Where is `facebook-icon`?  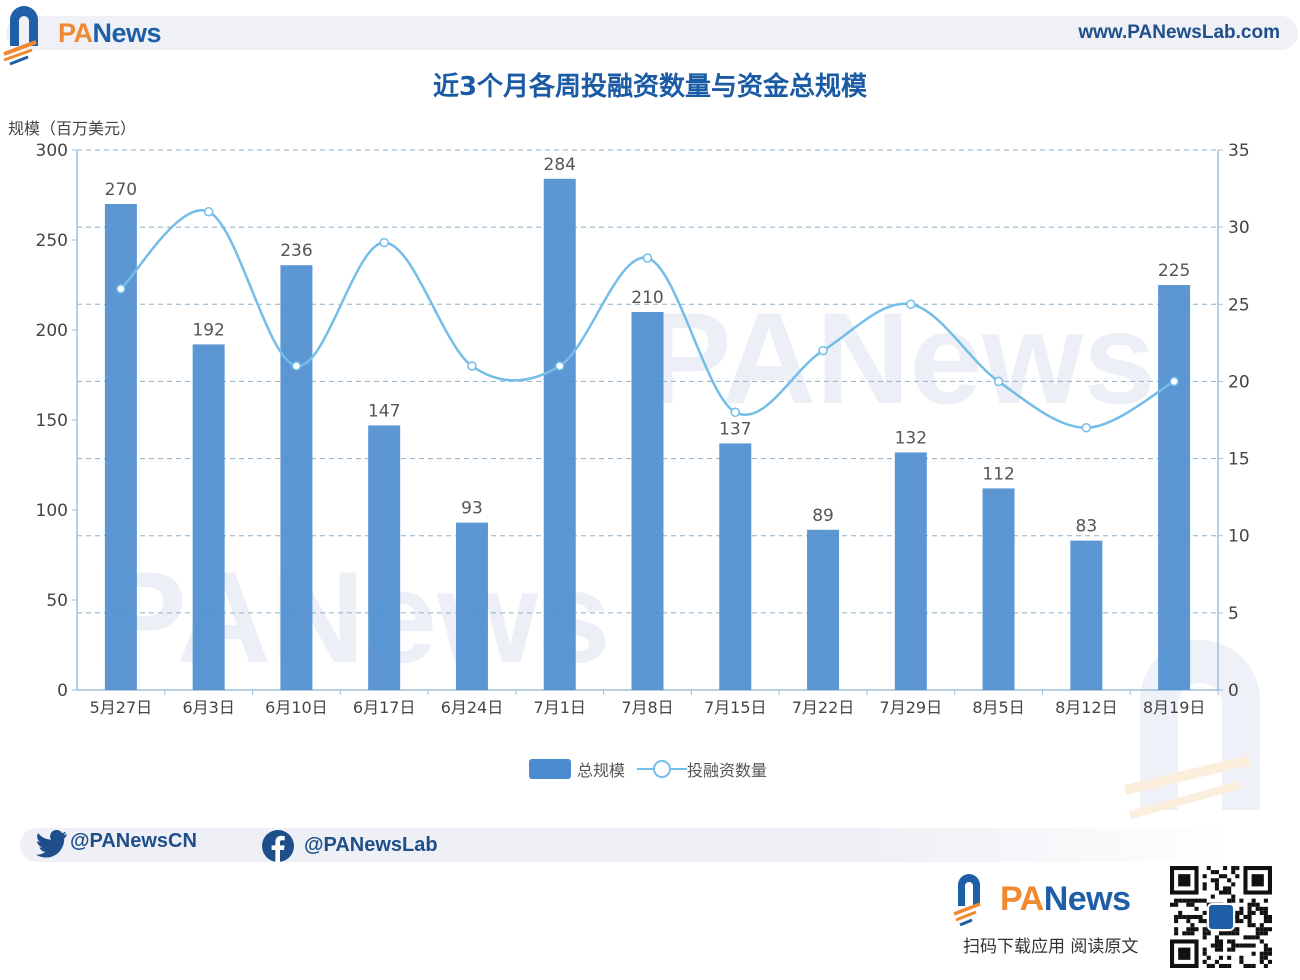 facebook-icon is located at coordinates (278, 846).